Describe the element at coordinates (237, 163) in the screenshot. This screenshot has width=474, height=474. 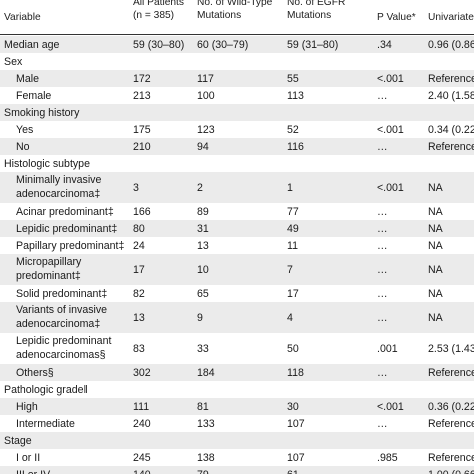
I see `table-row: Histologic subtype` at that location.